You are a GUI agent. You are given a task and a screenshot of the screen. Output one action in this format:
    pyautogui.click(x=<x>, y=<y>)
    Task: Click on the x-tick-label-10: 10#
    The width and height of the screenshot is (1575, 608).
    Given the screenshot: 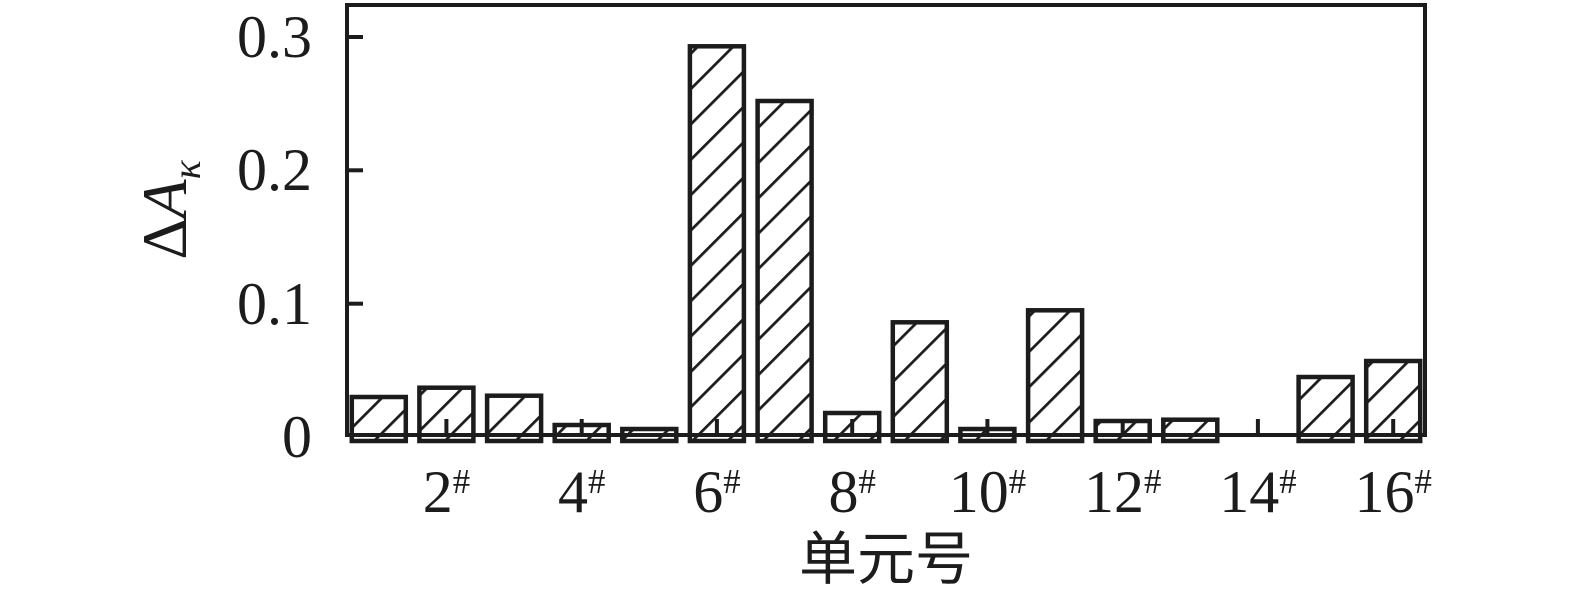 What is the action you would take?
    pyautogui.click(x=987, y=492)
    